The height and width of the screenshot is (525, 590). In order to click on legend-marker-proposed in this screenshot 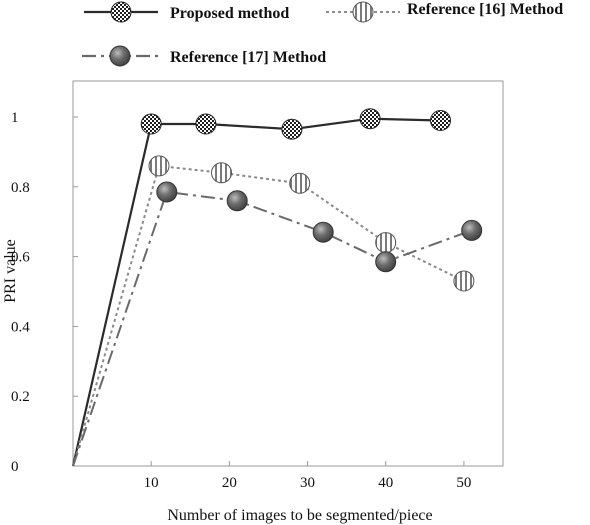, I will do `click(121, 12)`.